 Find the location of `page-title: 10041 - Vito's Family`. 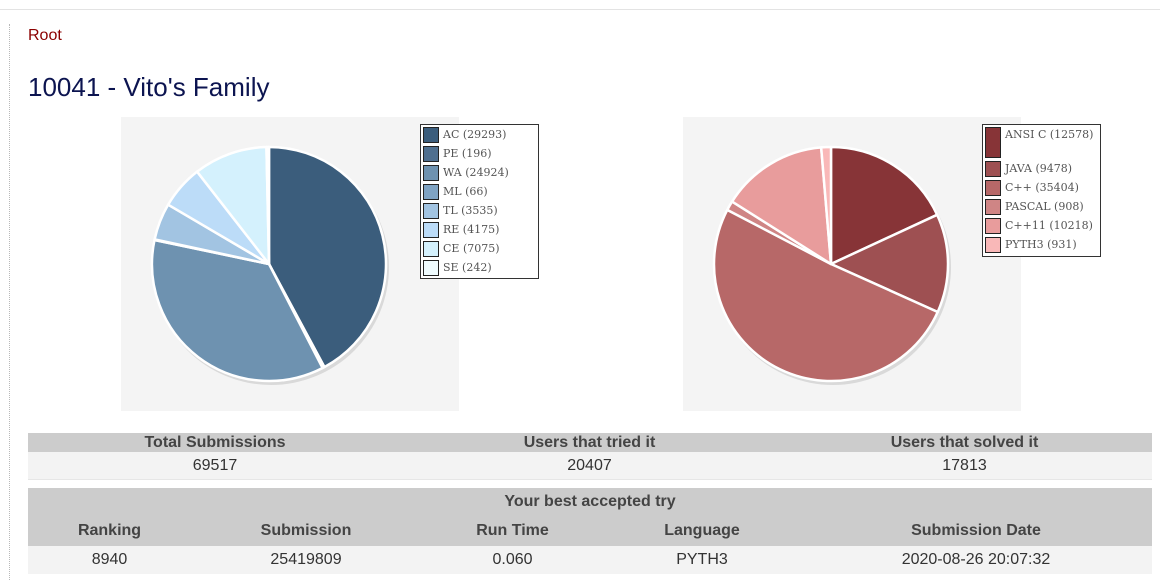

page-title: 10041 - Vito's Family is located at coordinates (149, 87).